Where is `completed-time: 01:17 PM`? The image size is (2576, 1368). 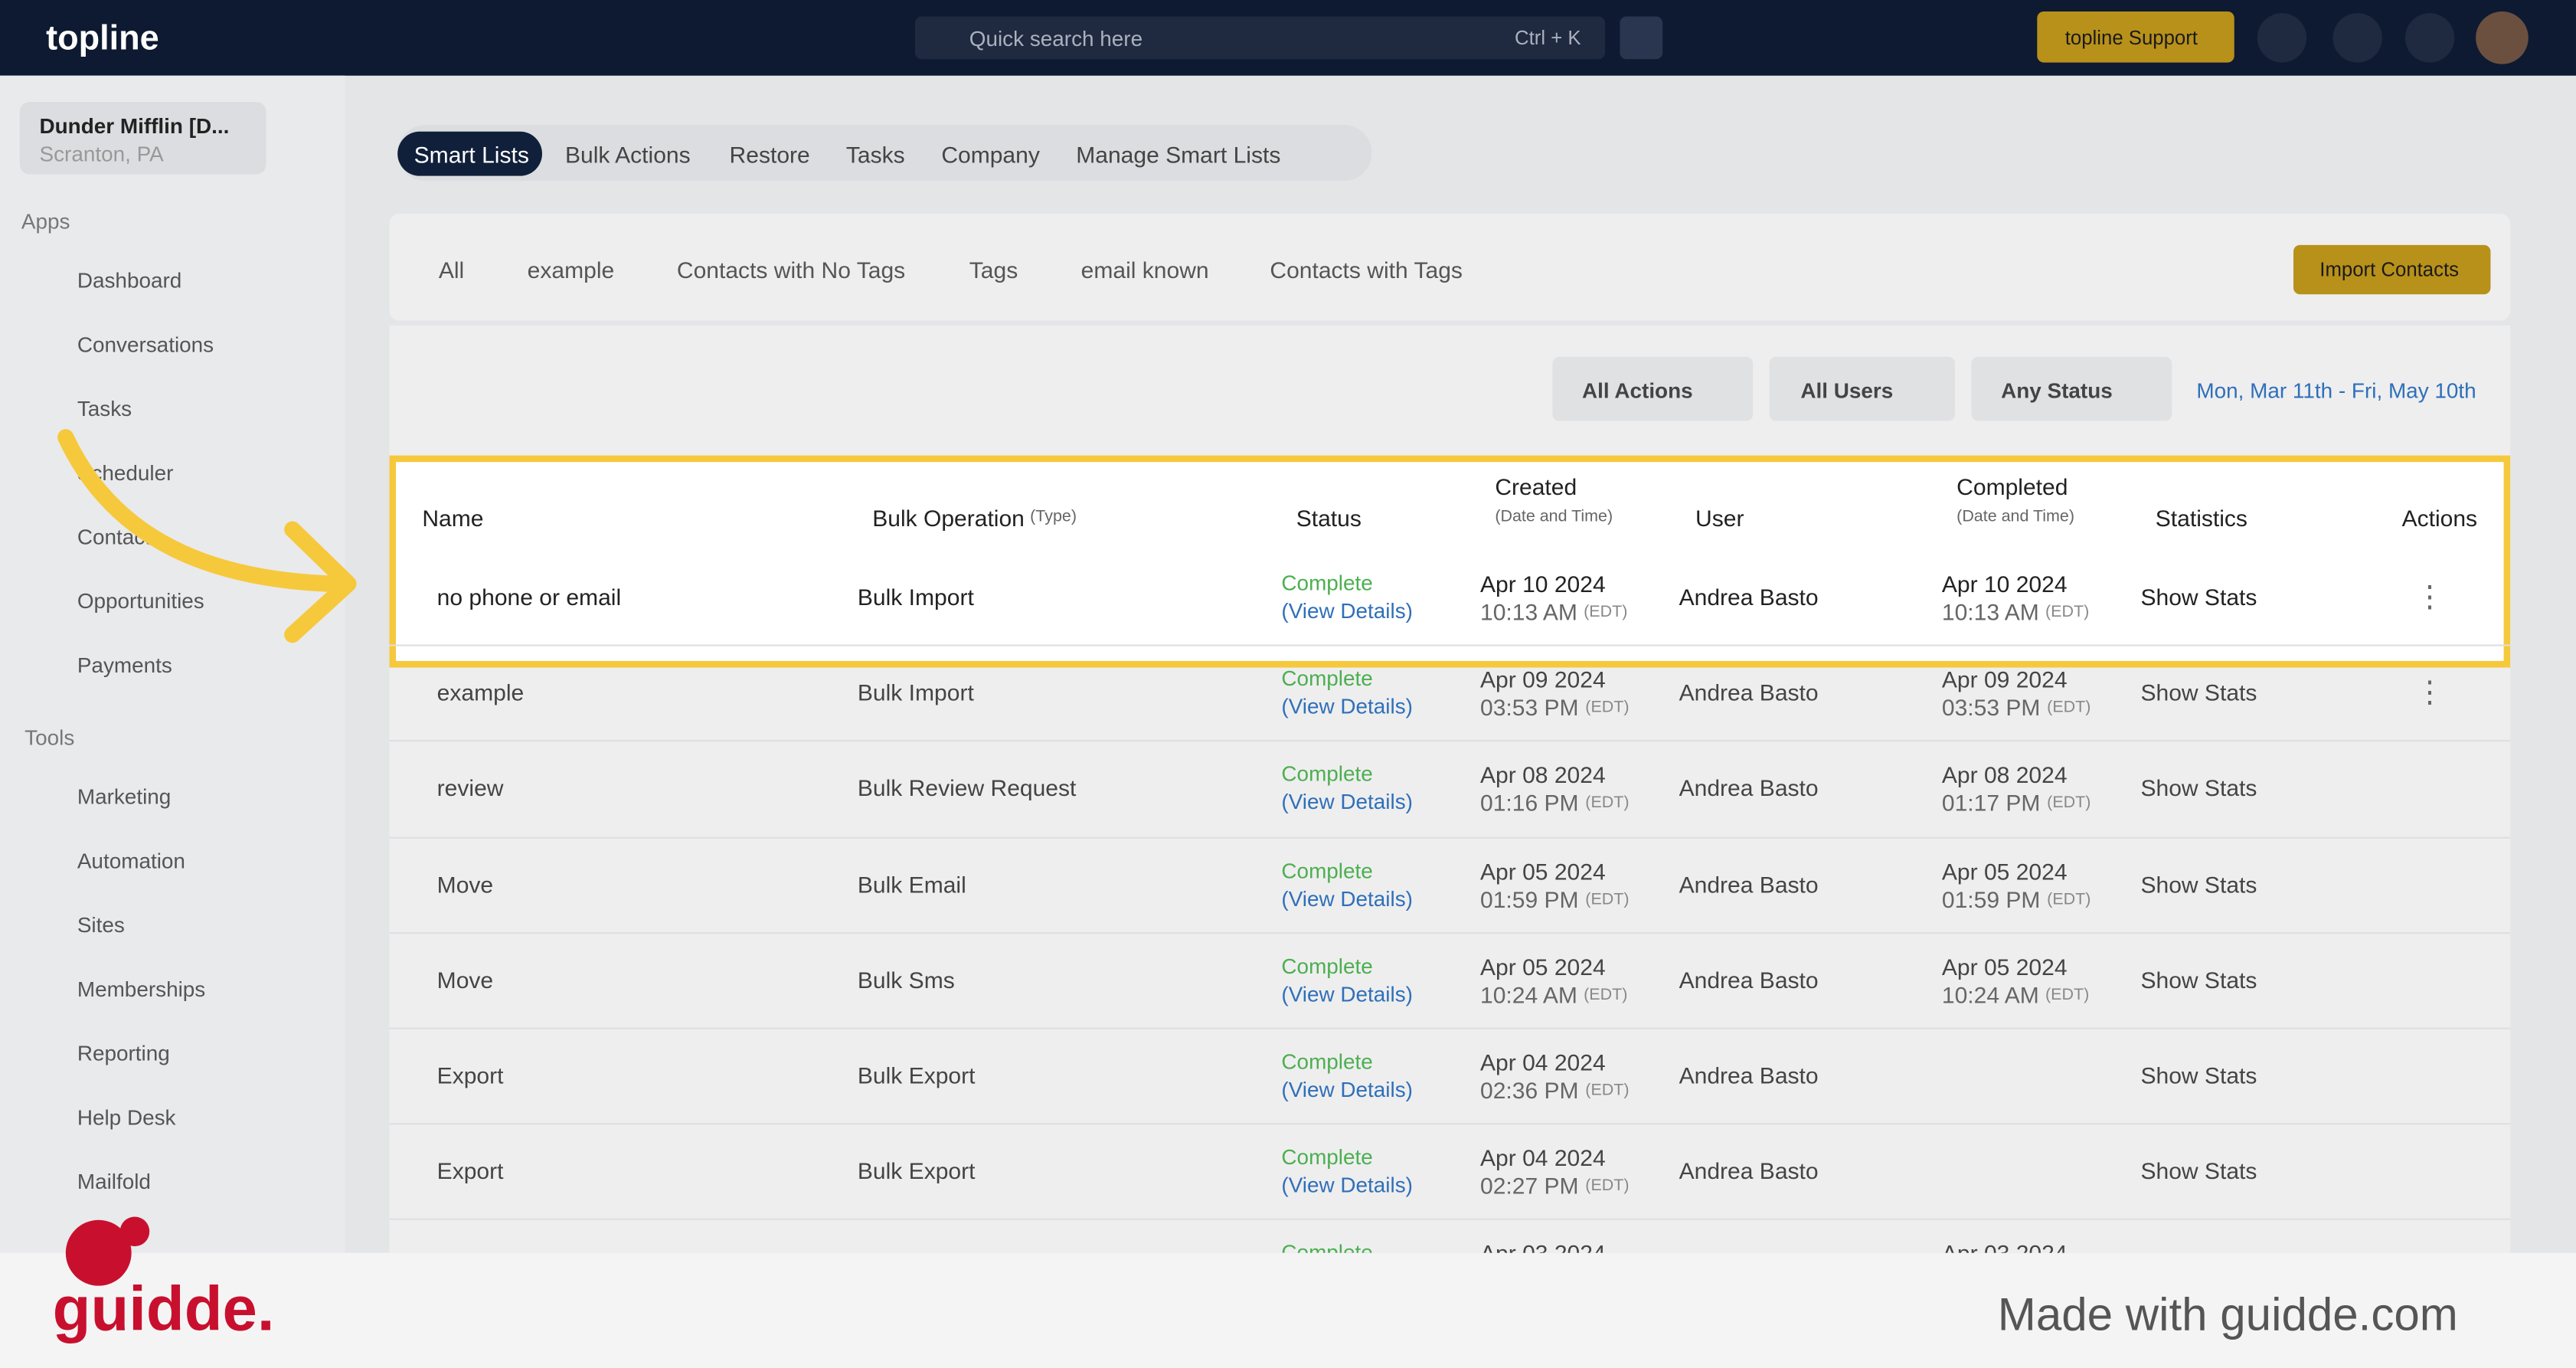
completed-time: 01:17 PM is located at coordinates (1991, 803).